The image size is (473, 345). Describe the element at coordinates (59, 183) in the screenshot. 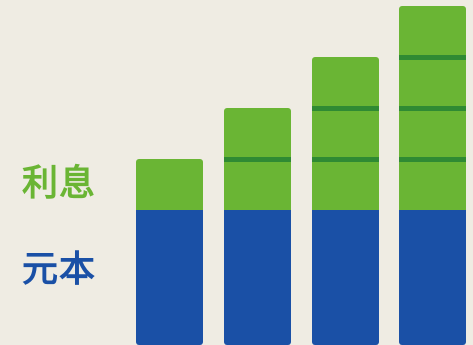

I see `interest-label: 利息` at that location.